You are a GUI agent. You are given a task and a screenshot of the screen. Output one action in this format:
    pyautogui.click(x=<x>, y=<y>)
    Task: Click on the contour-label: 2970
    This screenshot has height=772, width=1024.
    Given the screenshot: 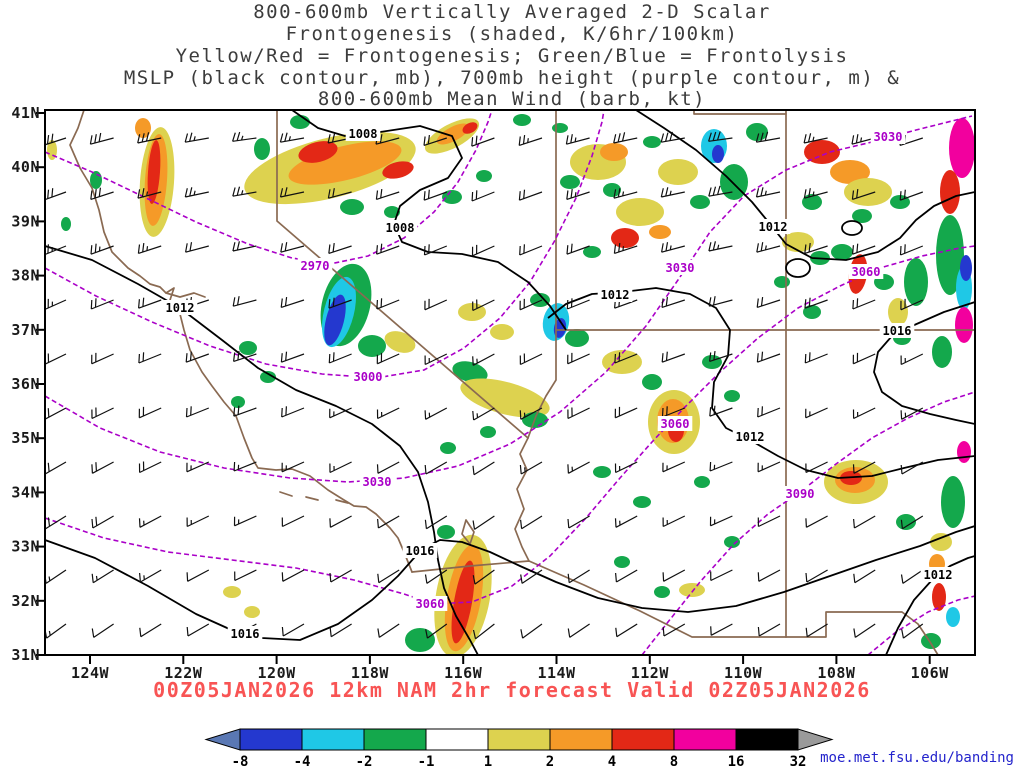 What is the action you would take?
    pyautogui.click(x=315, y=266)
    